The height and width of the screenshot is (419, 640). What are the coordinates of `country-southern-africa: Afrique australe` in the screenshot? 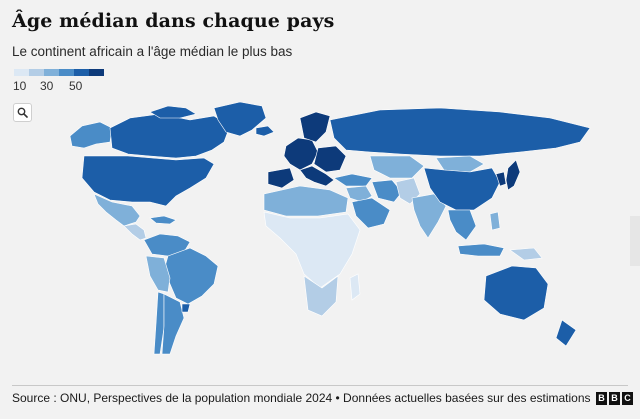 It's located at (321, 296).